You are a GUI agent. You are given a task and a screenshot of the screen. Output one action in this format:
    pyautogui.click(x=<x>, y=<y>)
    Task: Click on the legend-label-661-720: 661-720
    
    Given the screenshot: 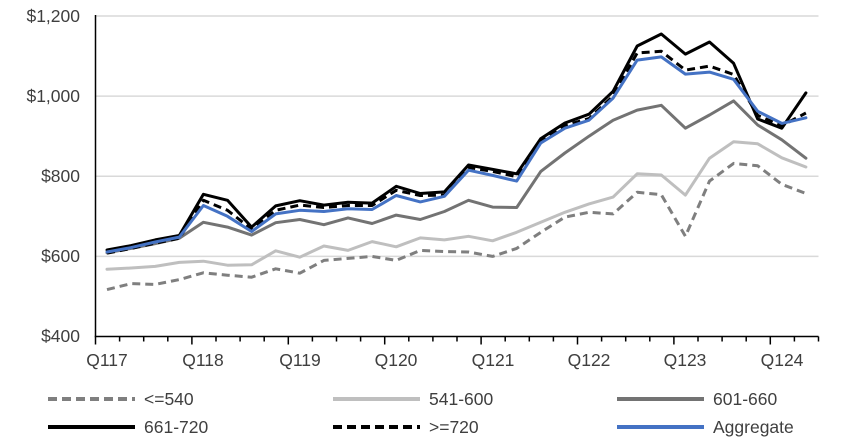 What is the action you would take?
    pyautogui.click(x=176, y=426)
    